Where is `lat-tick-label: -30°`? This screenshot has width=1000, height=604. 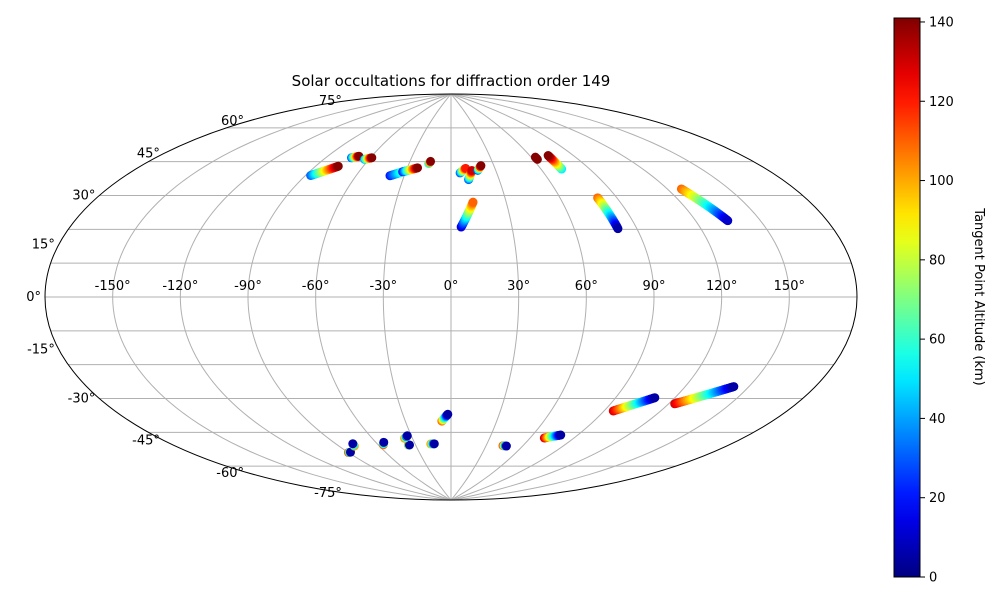
lat-tick-label: -30° is located at coordinates (82, 399).